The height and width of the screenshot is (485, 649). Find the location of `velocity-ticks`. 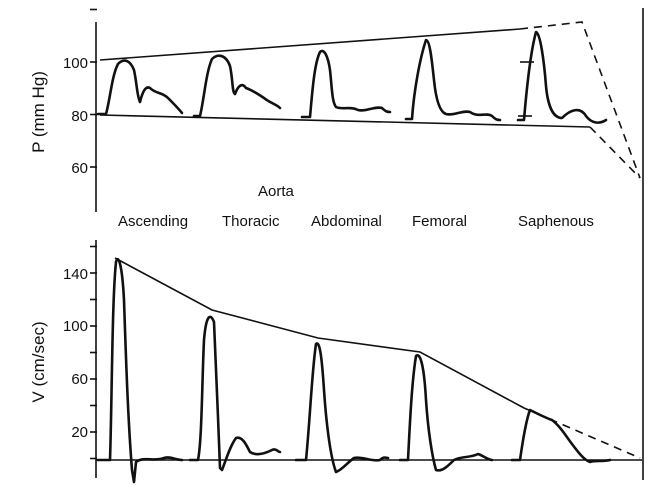

velocity-ticks is located at coordinates (93, 352).